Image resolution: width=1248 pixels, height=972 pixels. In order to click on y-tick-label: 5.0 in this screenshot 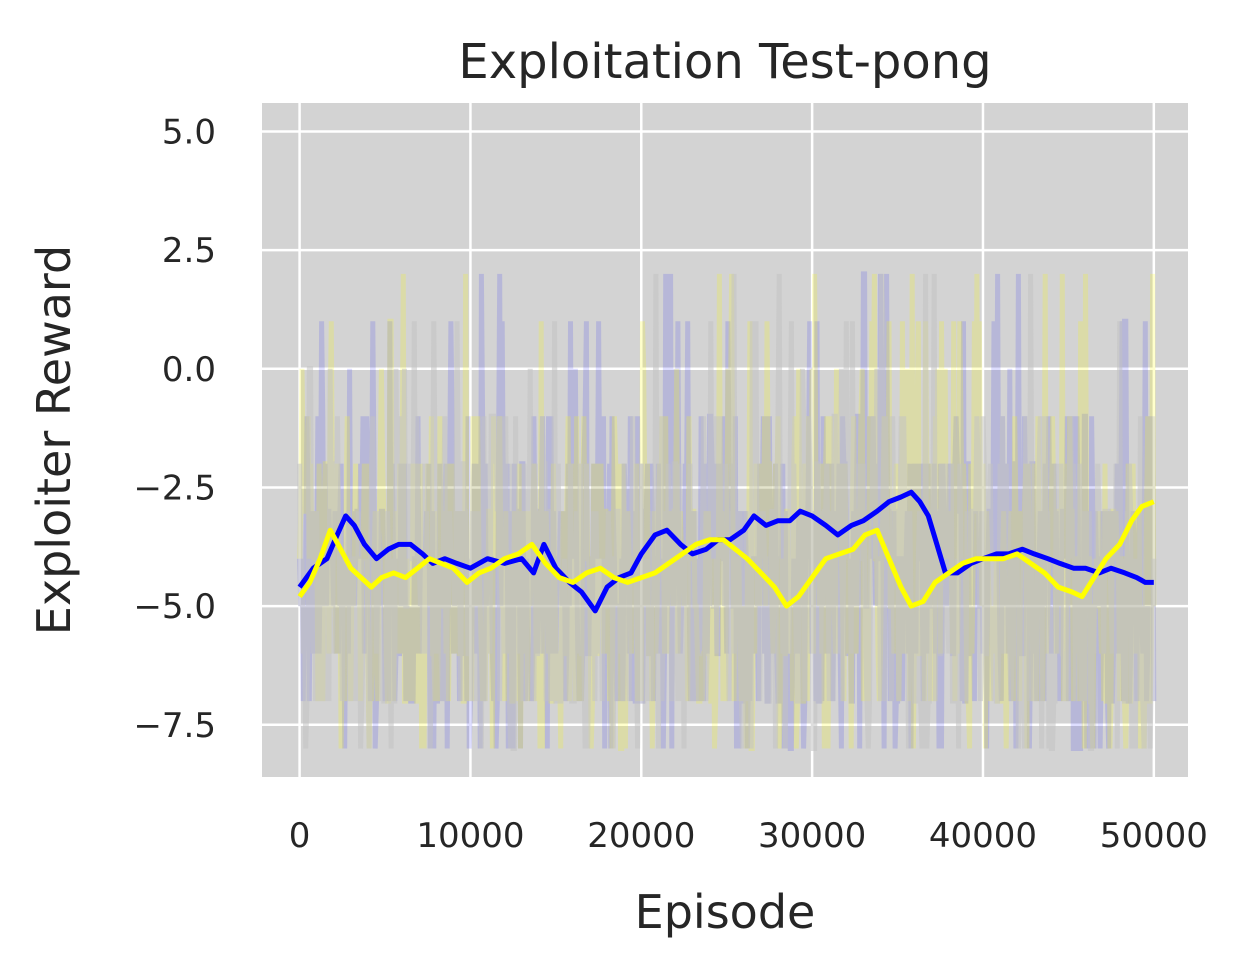, I will do `click(189, 132)`.